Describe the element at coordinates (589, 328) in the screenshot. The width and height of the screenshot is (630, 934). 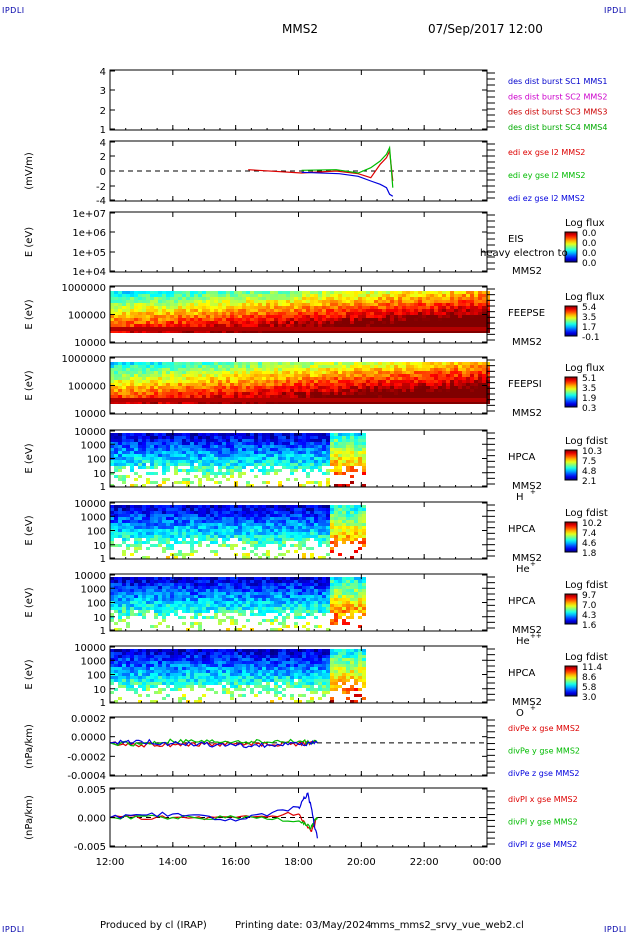
I see `panel-feepse-colorbar-value: 1.7` at that location.